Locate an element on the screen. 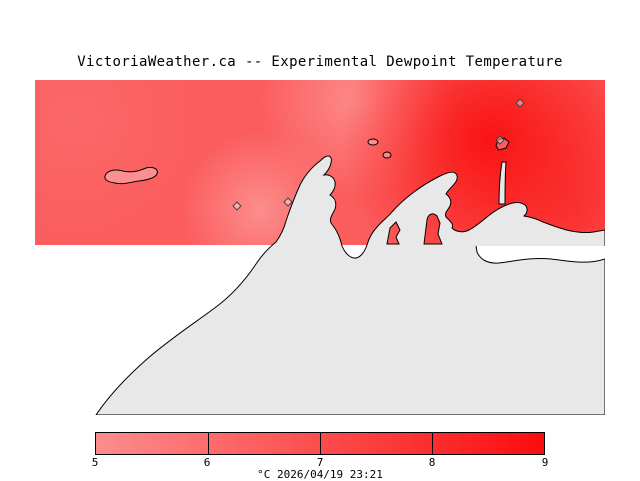 This screenshot has height=481, width=640. colorbar-caption: °C 2026/04/19 23:21 is located at coordinates (320, 474).